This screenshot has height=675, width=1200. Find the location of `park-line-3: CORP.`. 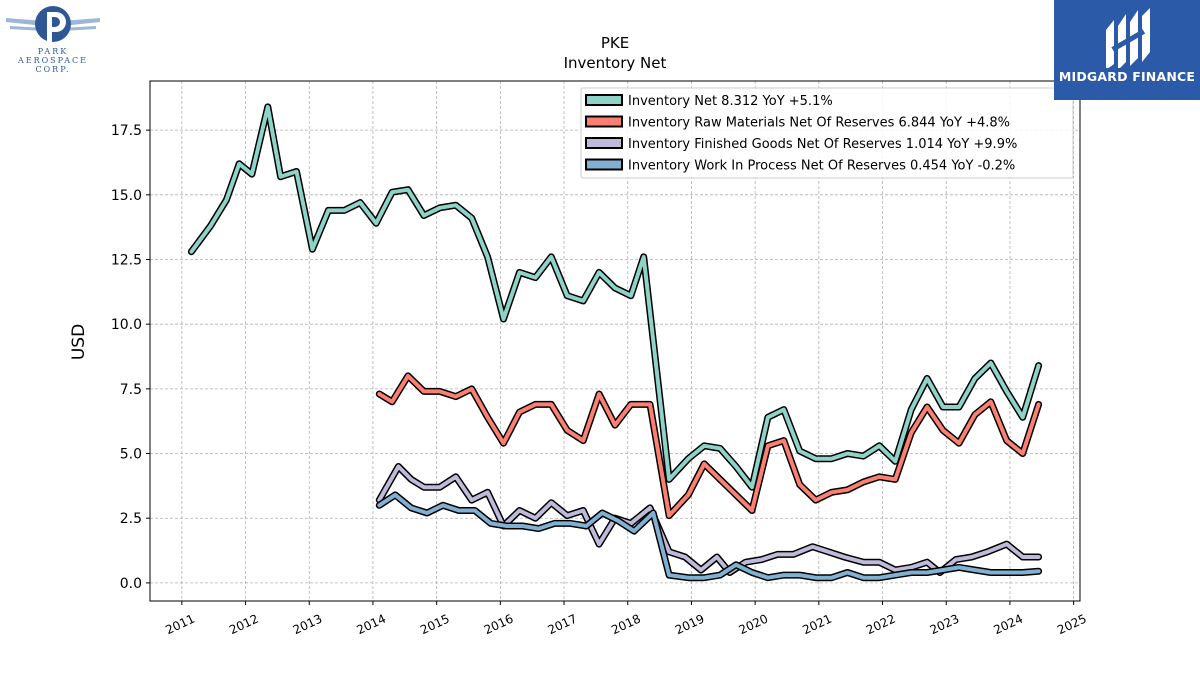

park-line-3: CORP. is located at coordinates (53, 69).